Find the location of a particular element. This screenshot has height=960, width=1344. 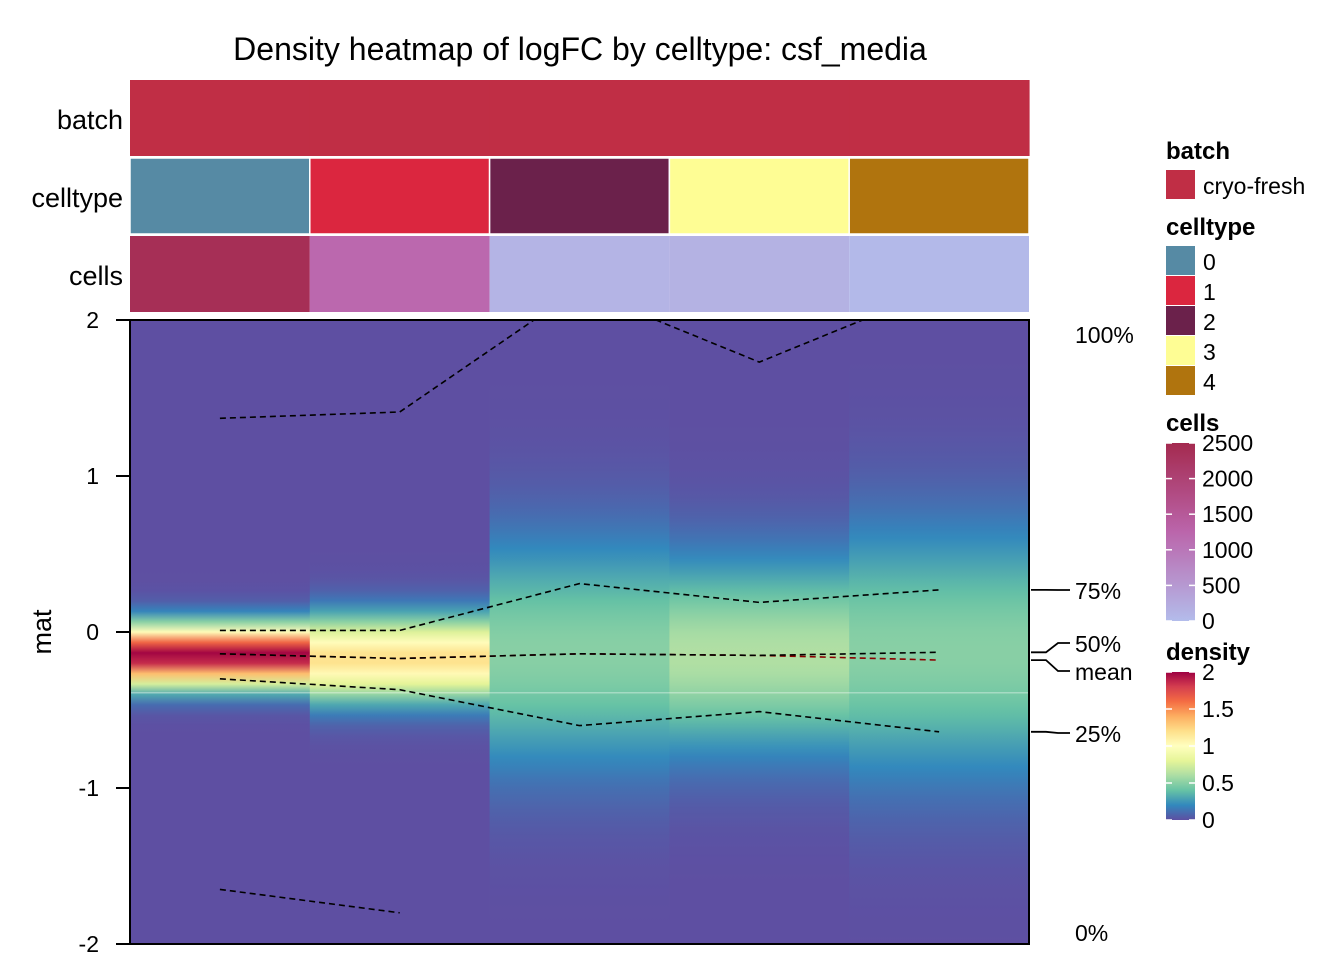

legend-label-celltype: 3 is located at coordinates (1209, 352).